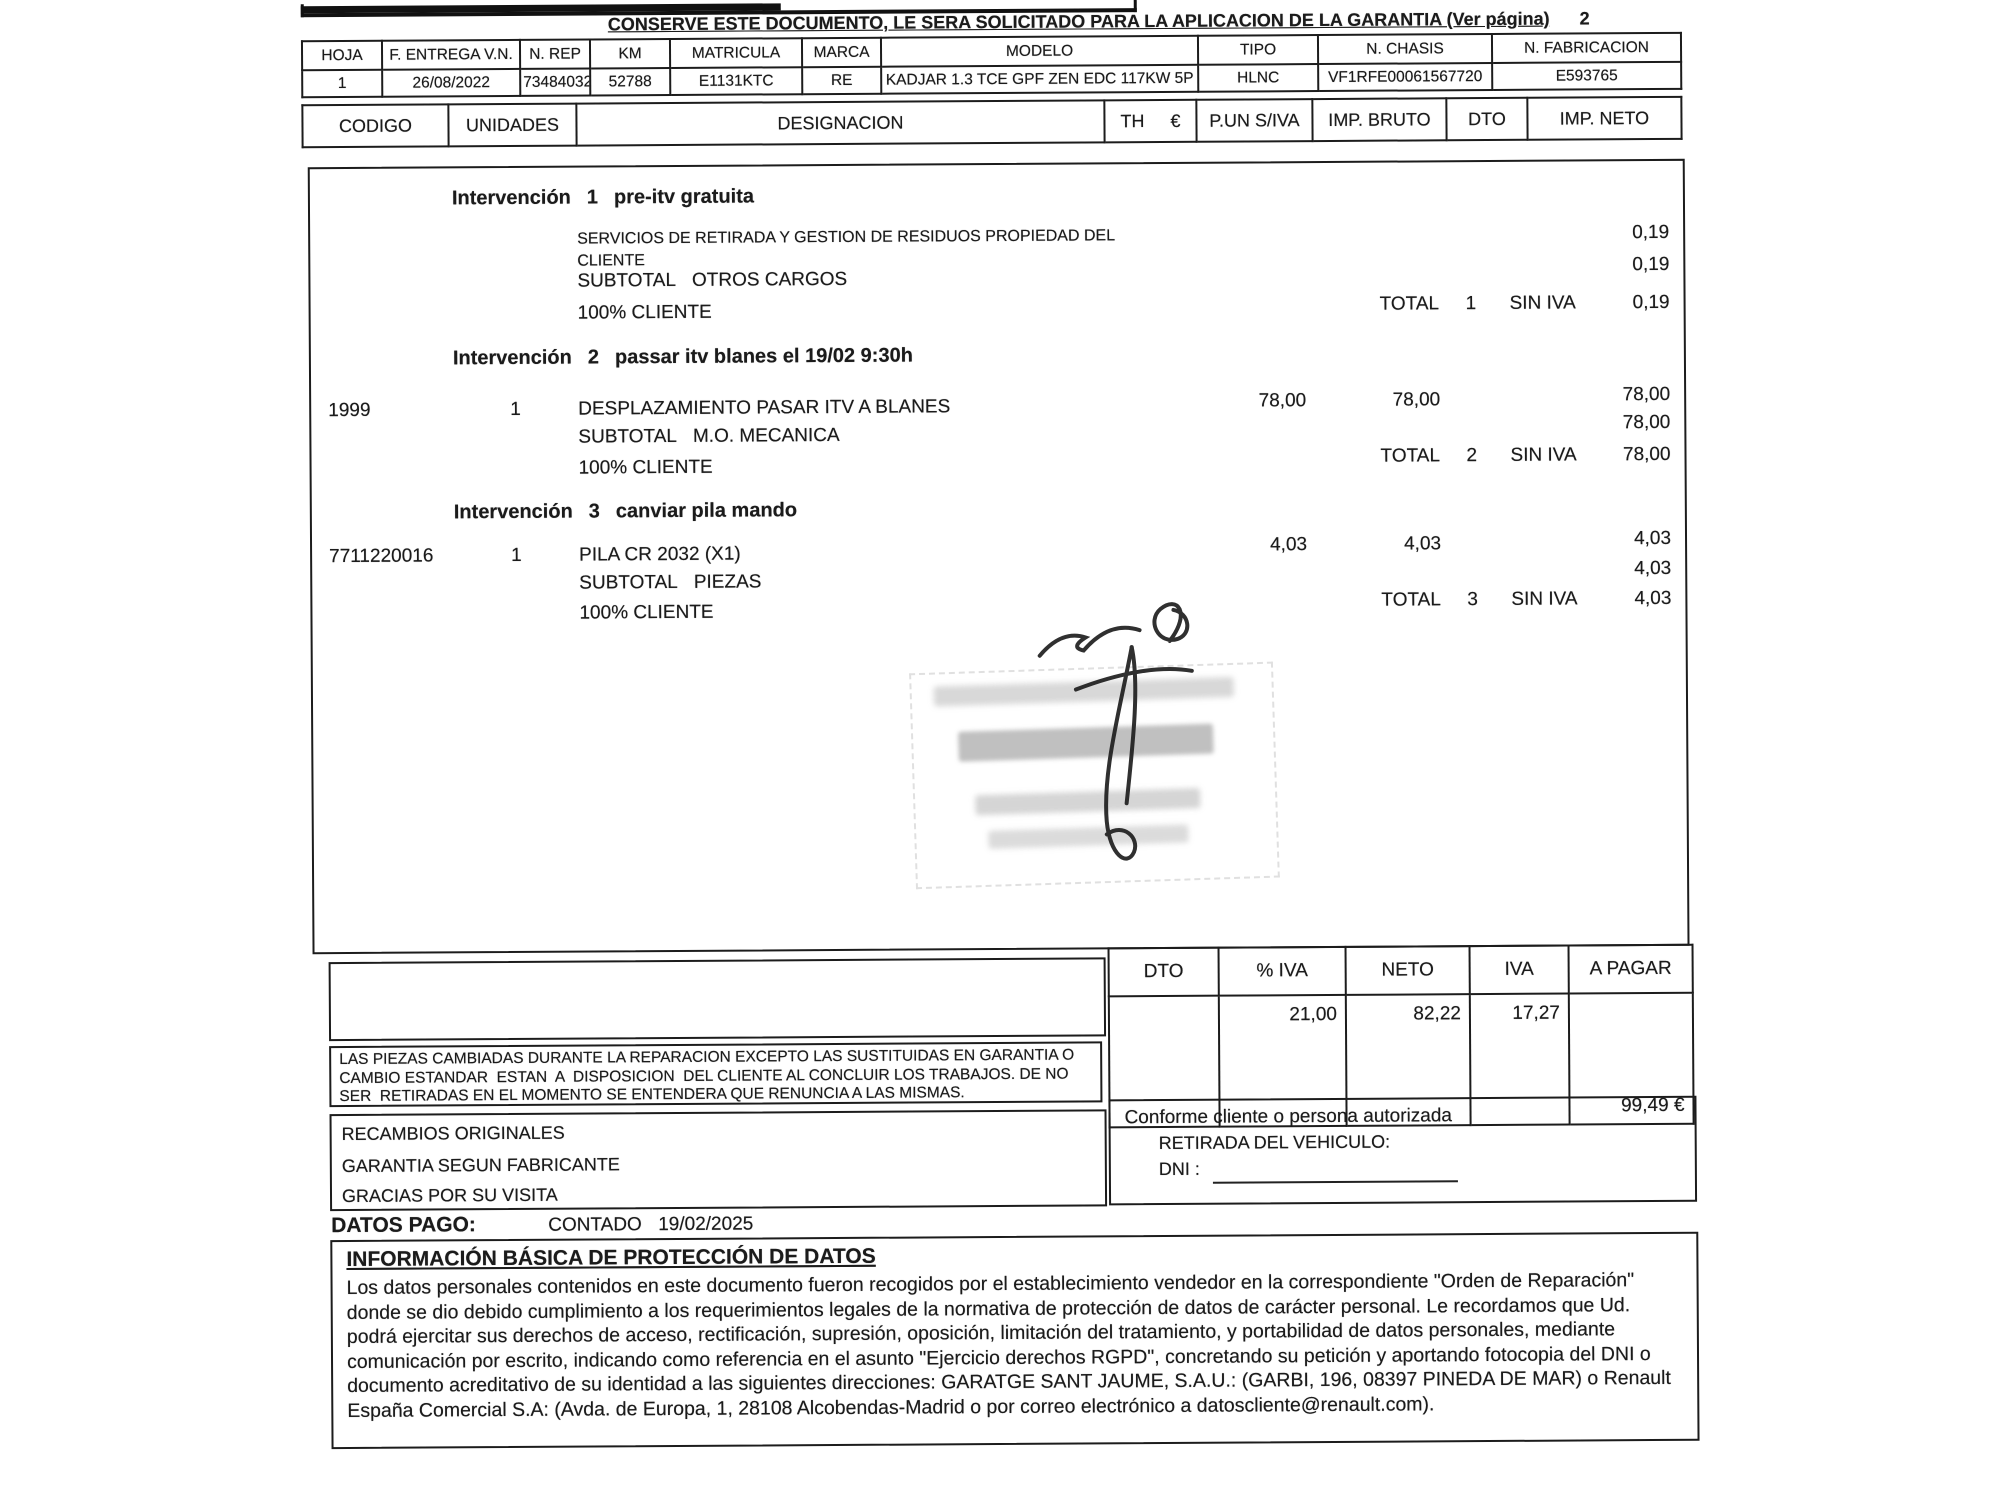 Image resolution: width=2000 pixels, height=1500 pixels. What do you see at coordinates (1586, 47) in the screenshot?
I see `vehicle-header-fabricacion: N. FABRICACION` at bounding box center [1586, 47].